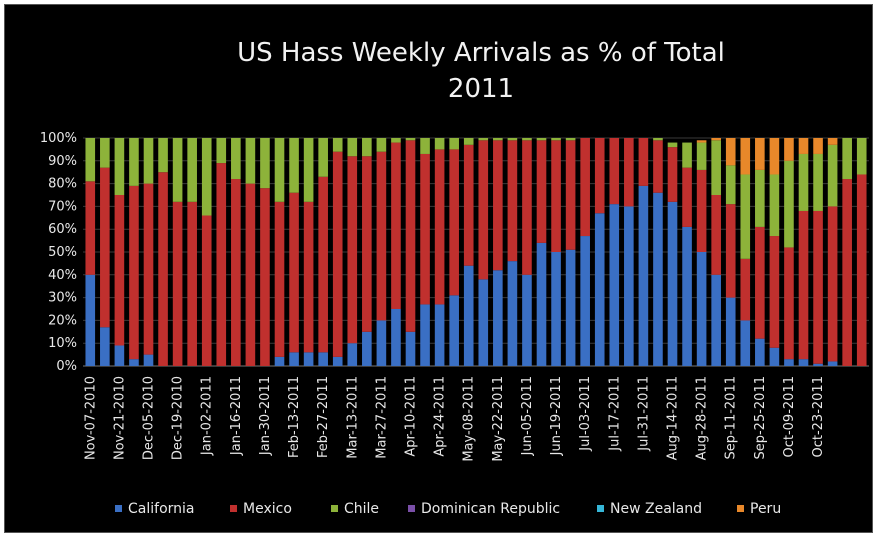  I want to click on legend-label: Peru, so click(765, 509).